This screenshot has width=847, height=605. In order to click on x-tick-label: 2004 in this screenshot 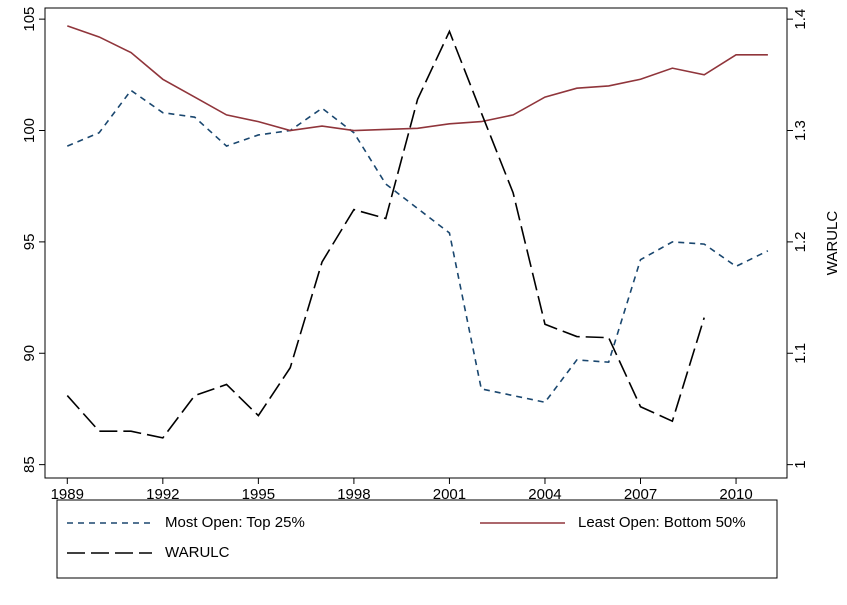, I will do `click(544, 494)`.